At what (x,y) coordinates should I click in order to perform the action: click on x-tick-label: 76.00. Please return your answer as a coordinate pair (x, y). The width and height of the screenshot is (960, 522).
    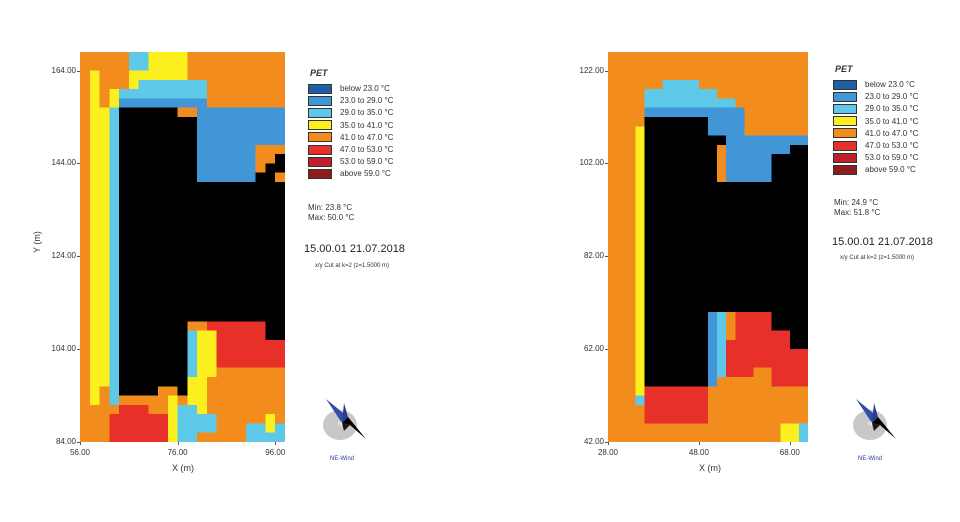
    Looking at the image, I should click on (177, 452).